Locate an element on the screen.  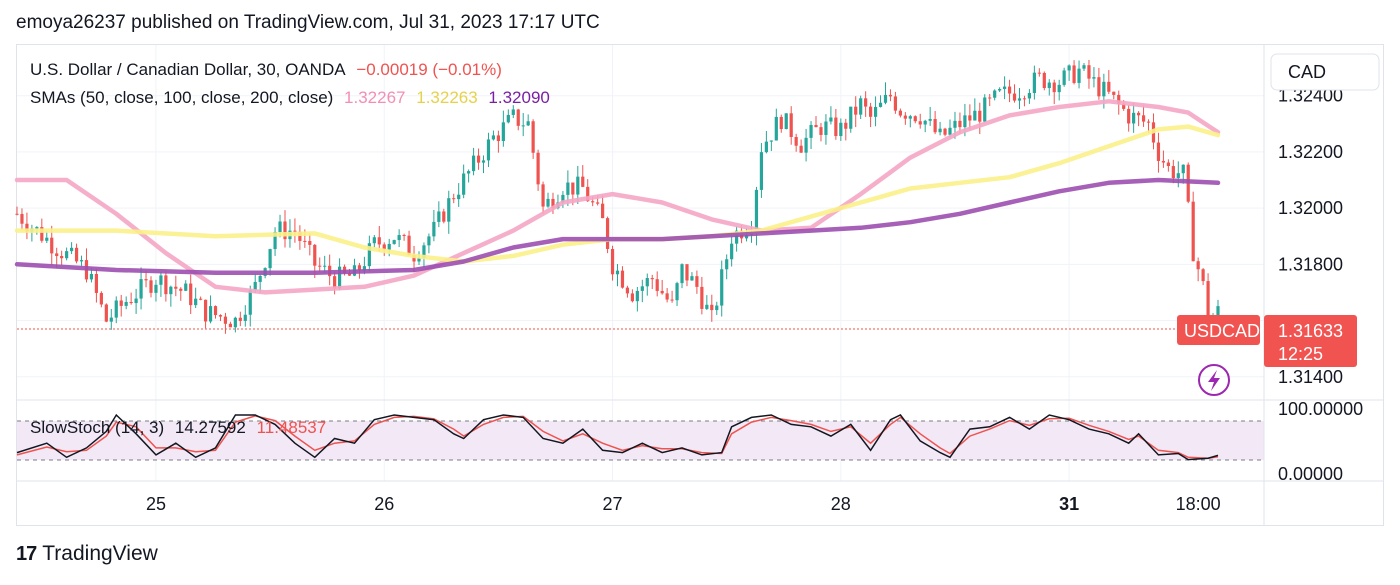
current-price-label-bg is located at coordinates (1310, 341).